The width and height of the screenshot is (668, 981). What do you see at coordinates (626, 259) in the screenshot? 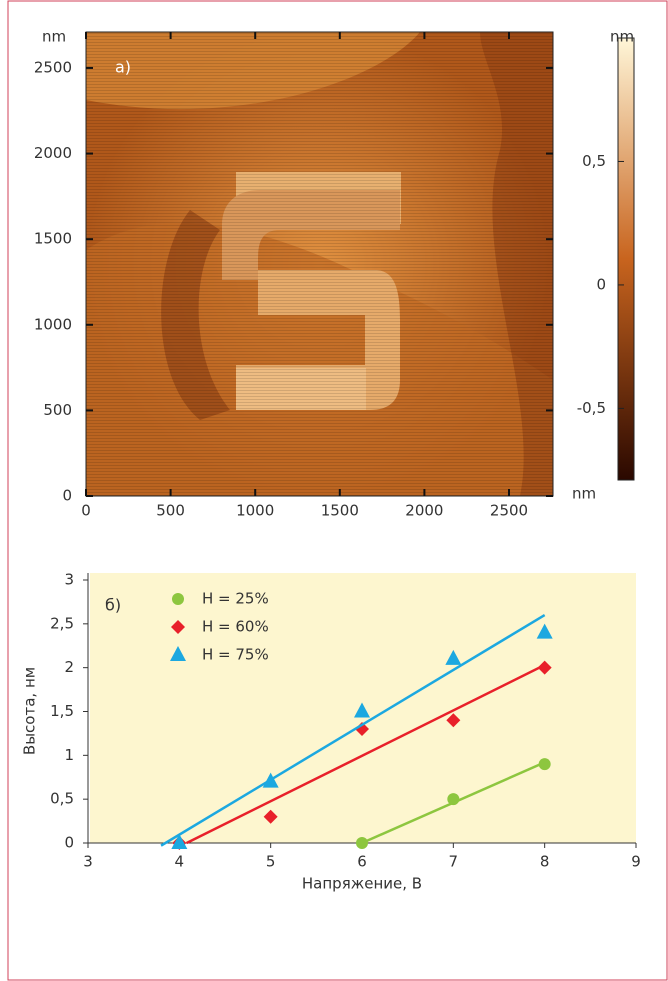
I see `colorbar` at bounding box center [626, 259].